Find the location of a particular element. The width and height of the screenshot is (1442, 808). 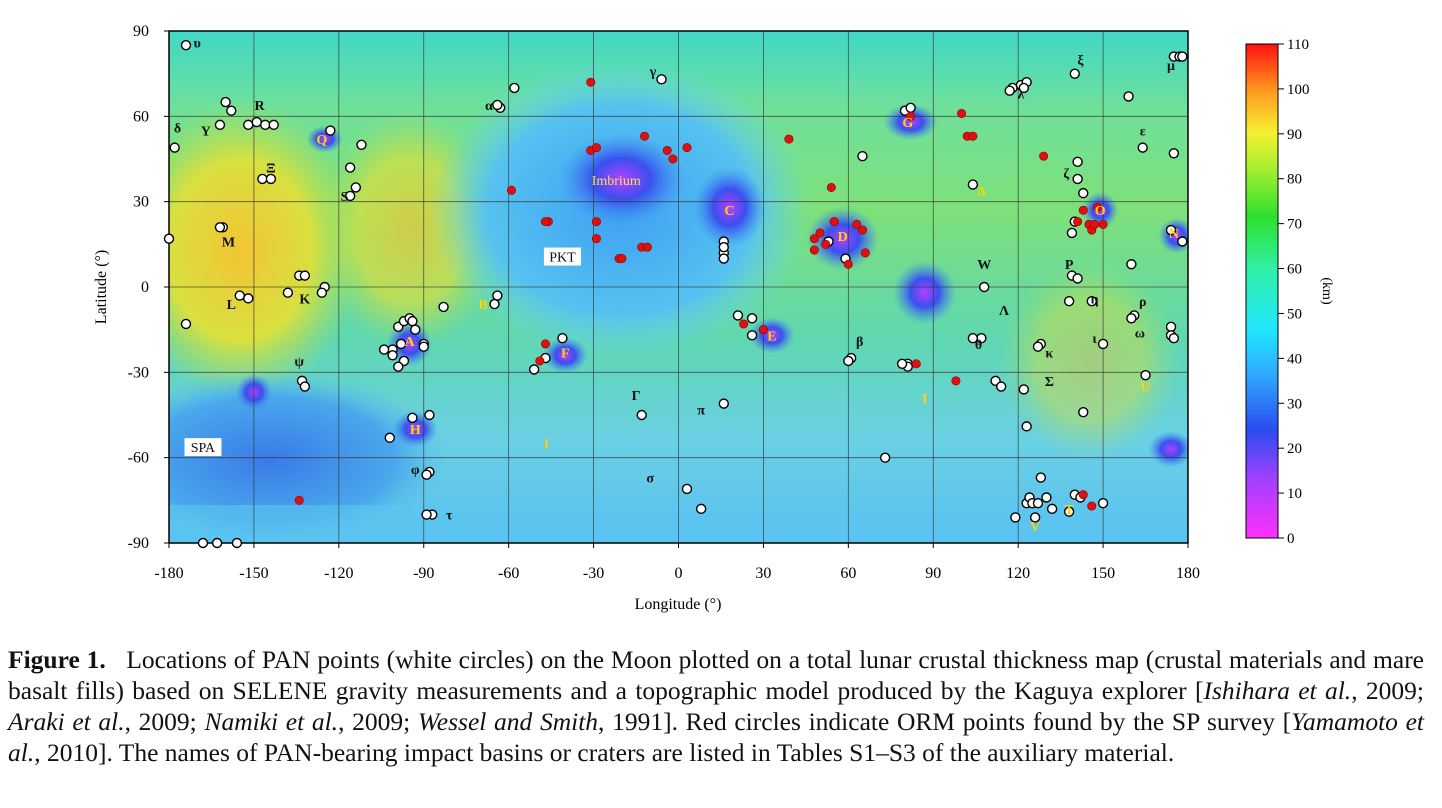

basin-letter: H is located at coordinates (415, 430).